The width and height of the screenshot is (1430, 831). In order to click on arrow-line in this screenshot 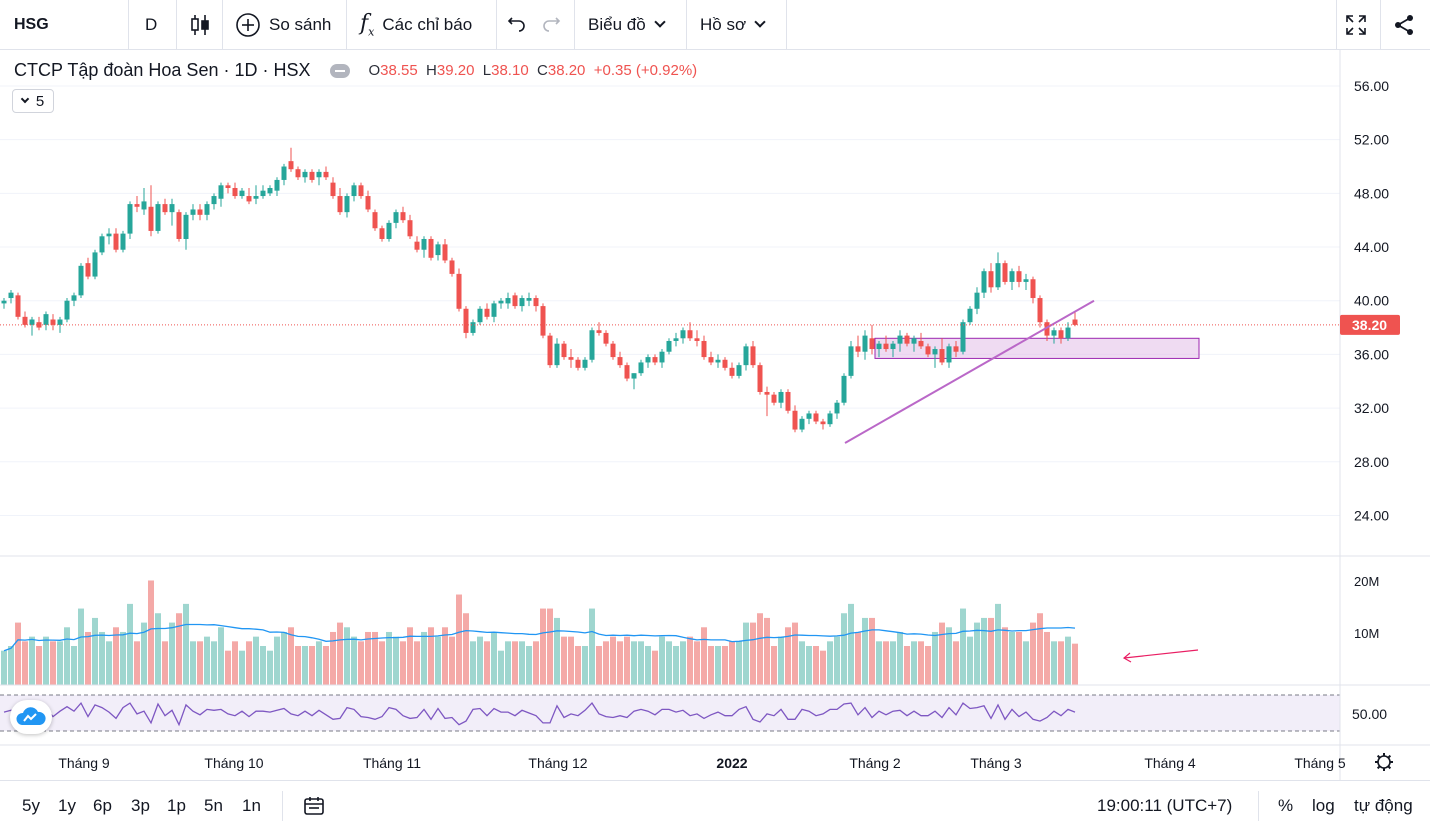, I will do `click(1161, 654)`.